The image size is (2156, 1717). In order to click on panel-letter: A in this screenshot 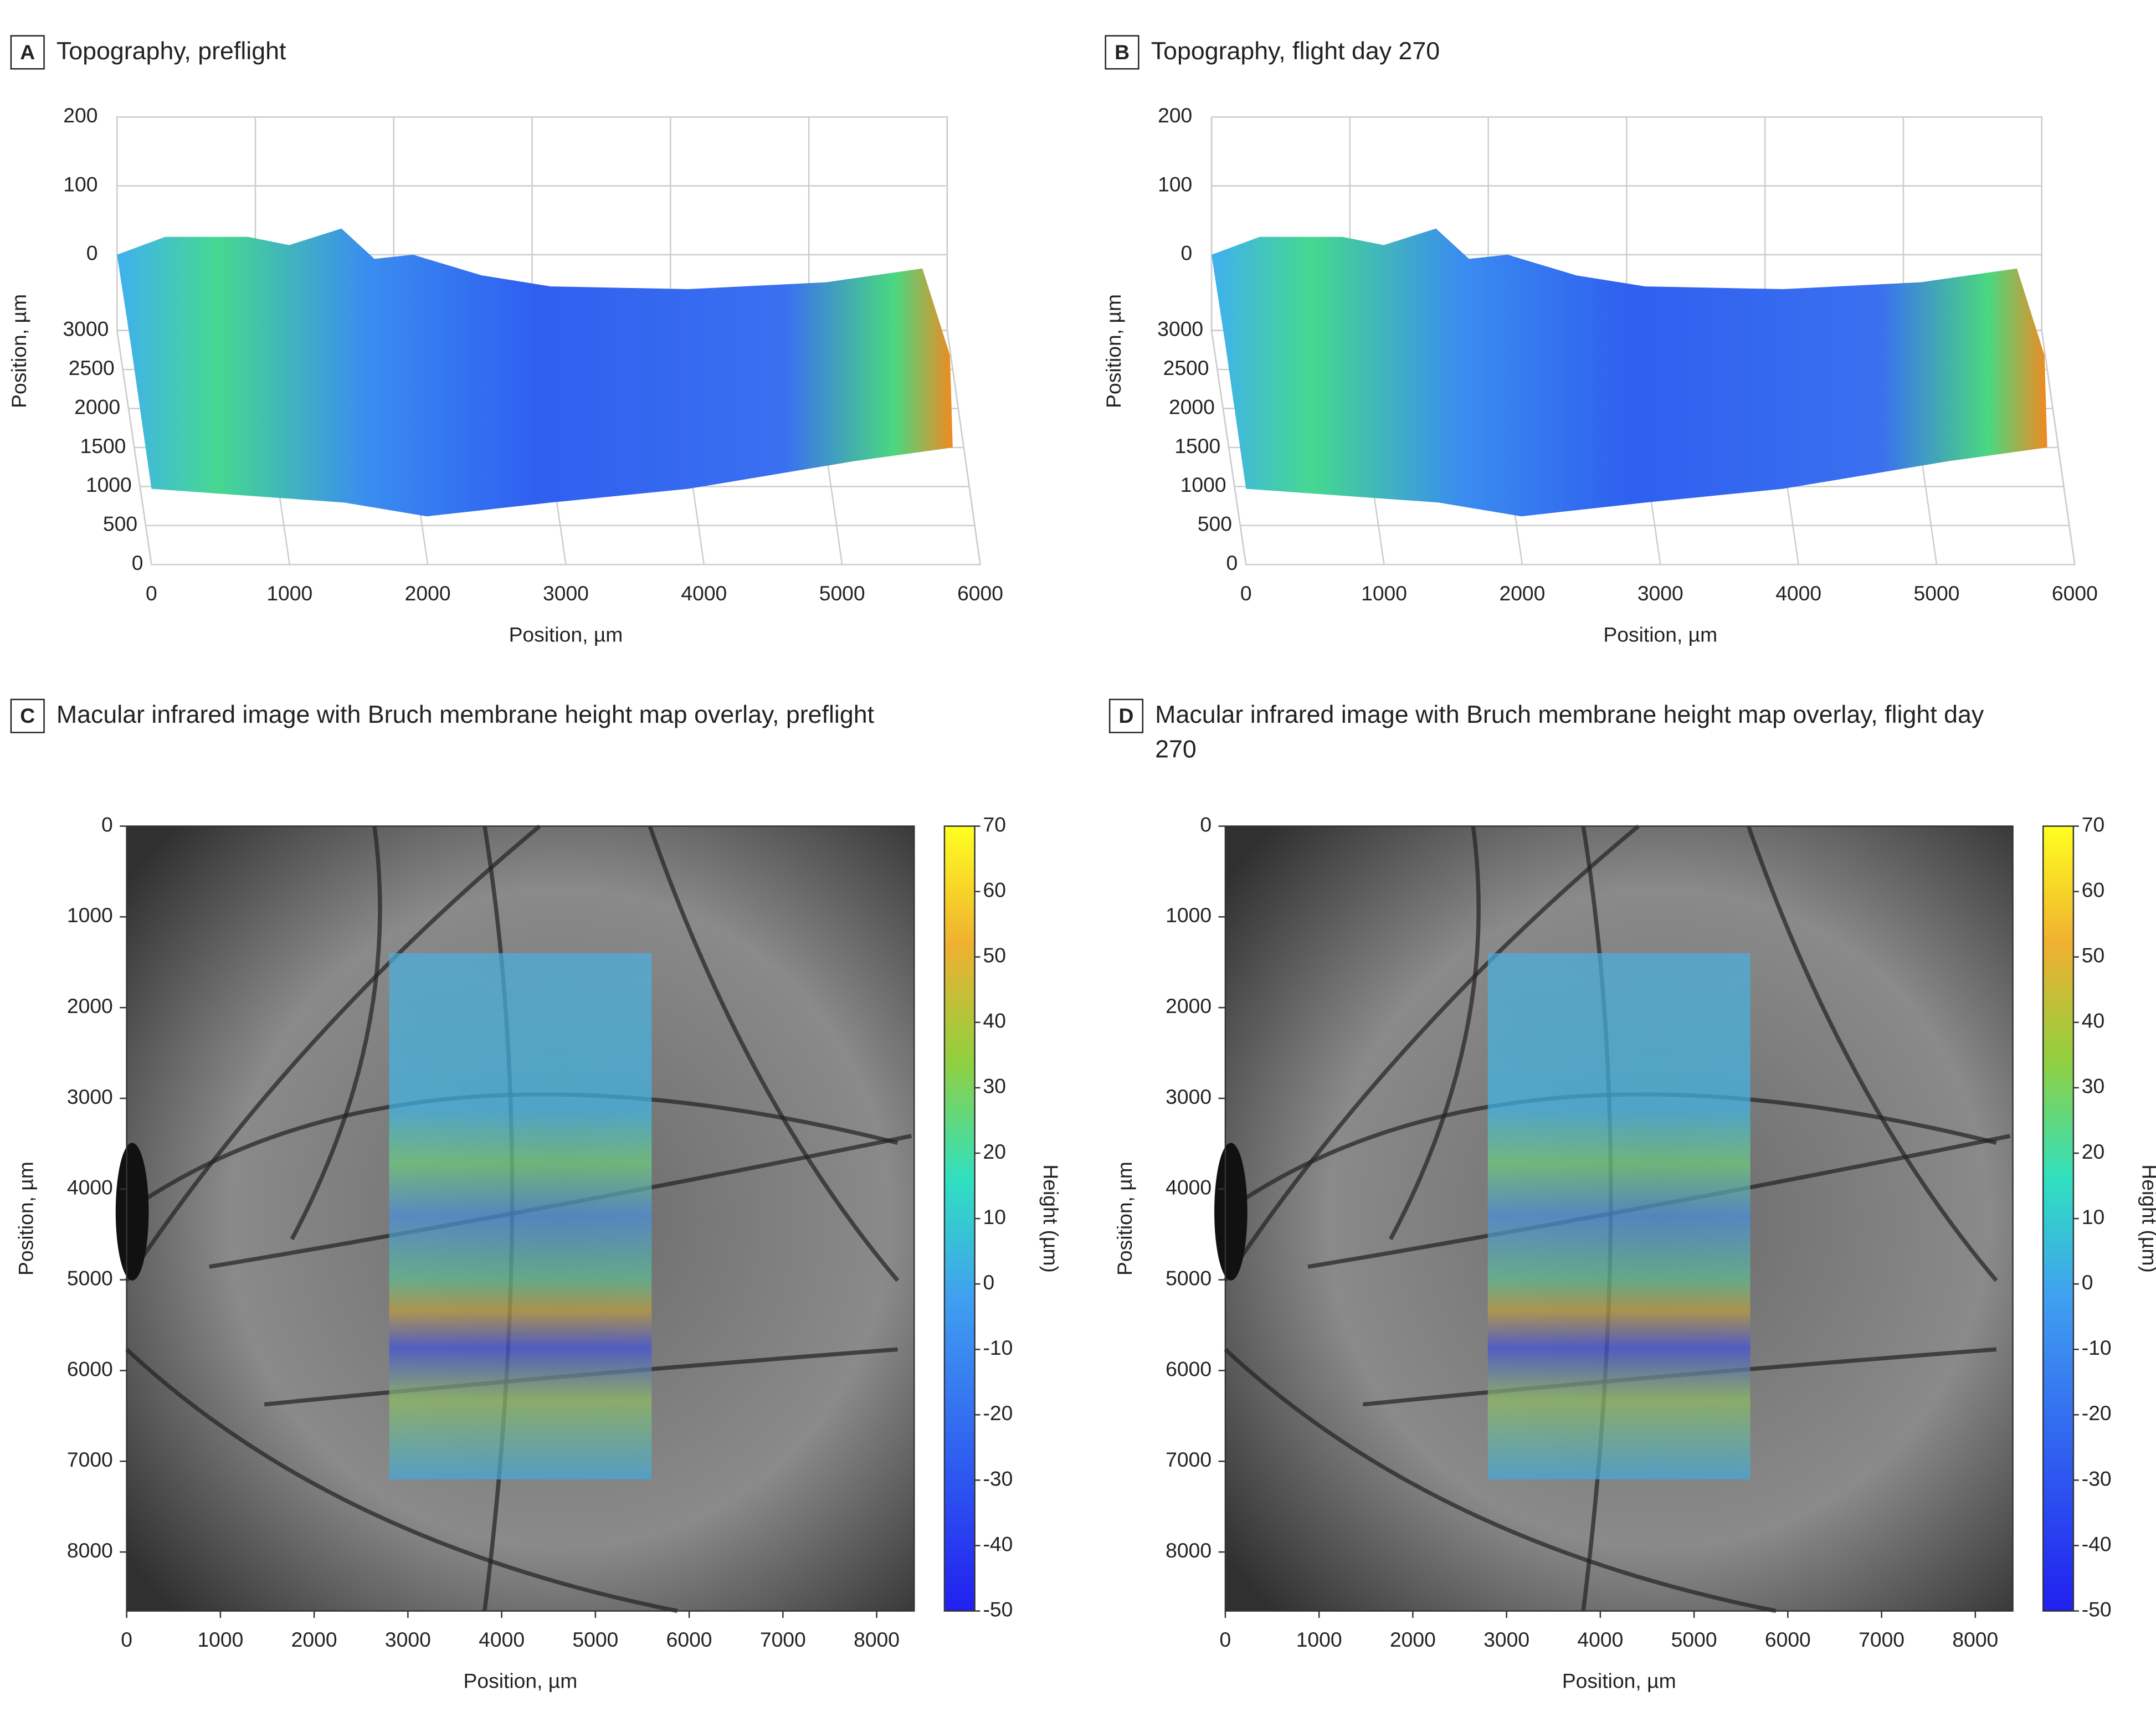, I will do `click(27, 52)`.